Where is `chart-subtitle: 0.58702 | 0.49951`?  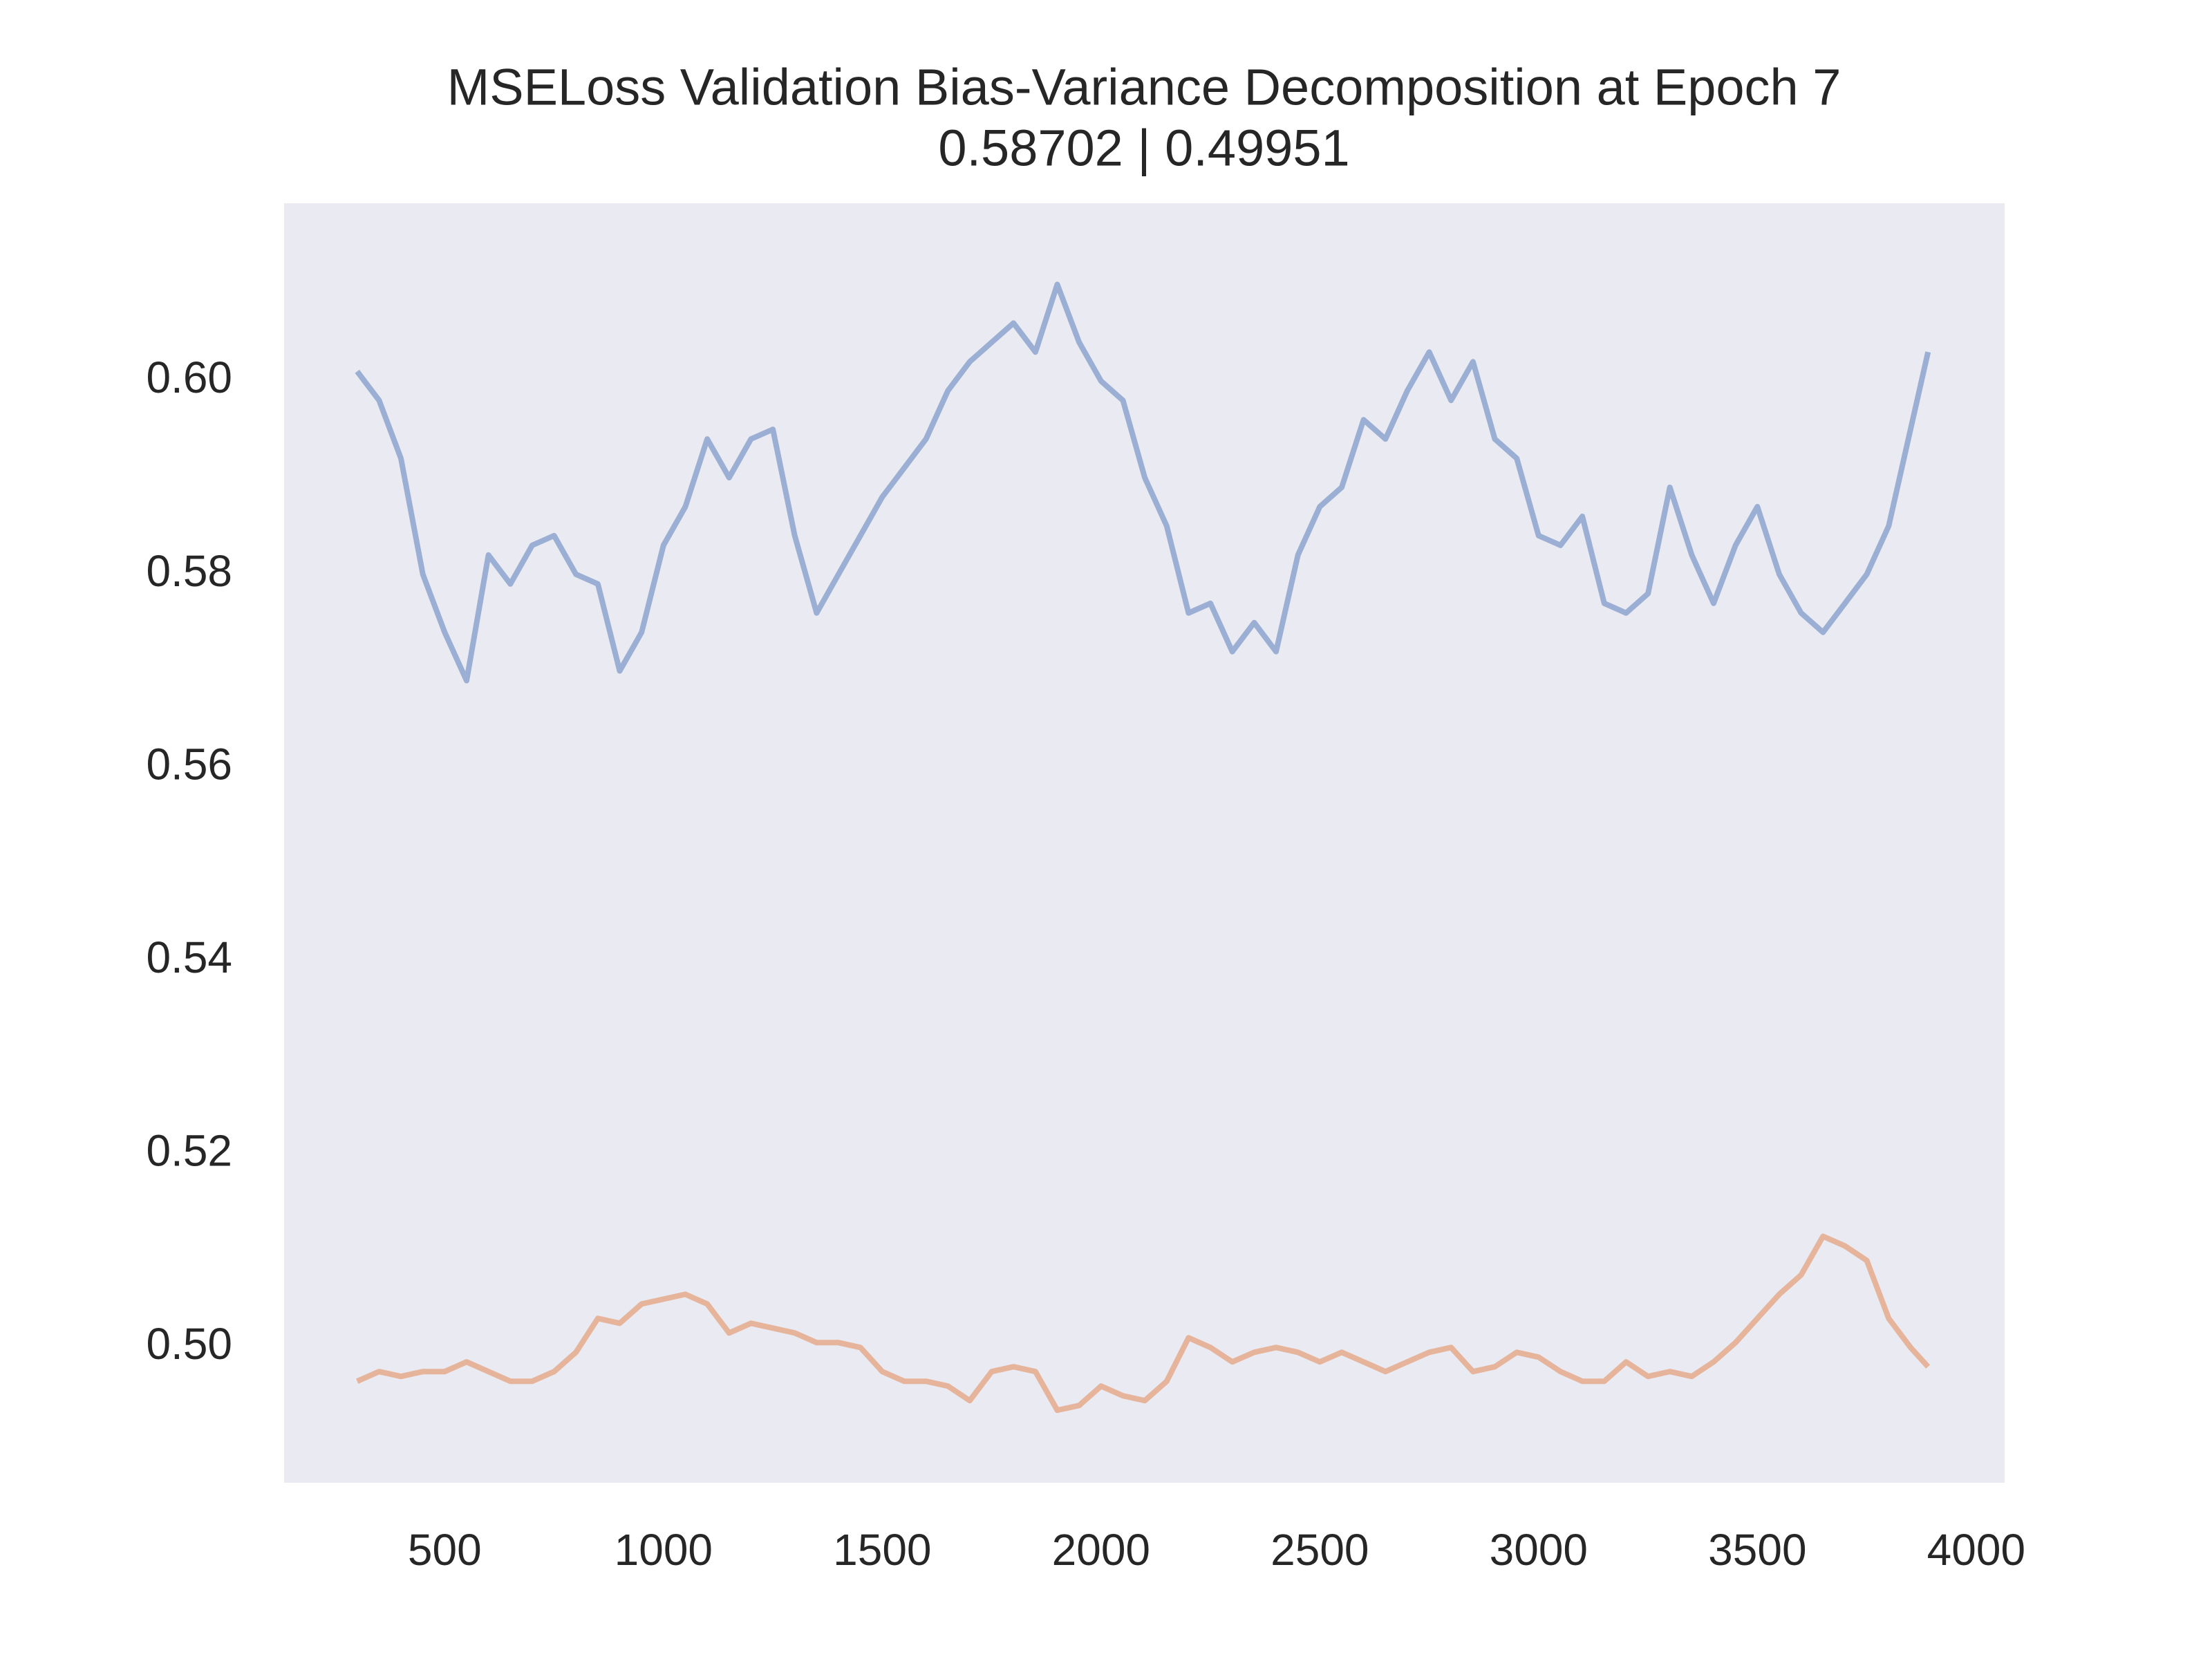 chart-subtitle: 0.58702 | 0.49951 is located at coordinates (1143, 148).